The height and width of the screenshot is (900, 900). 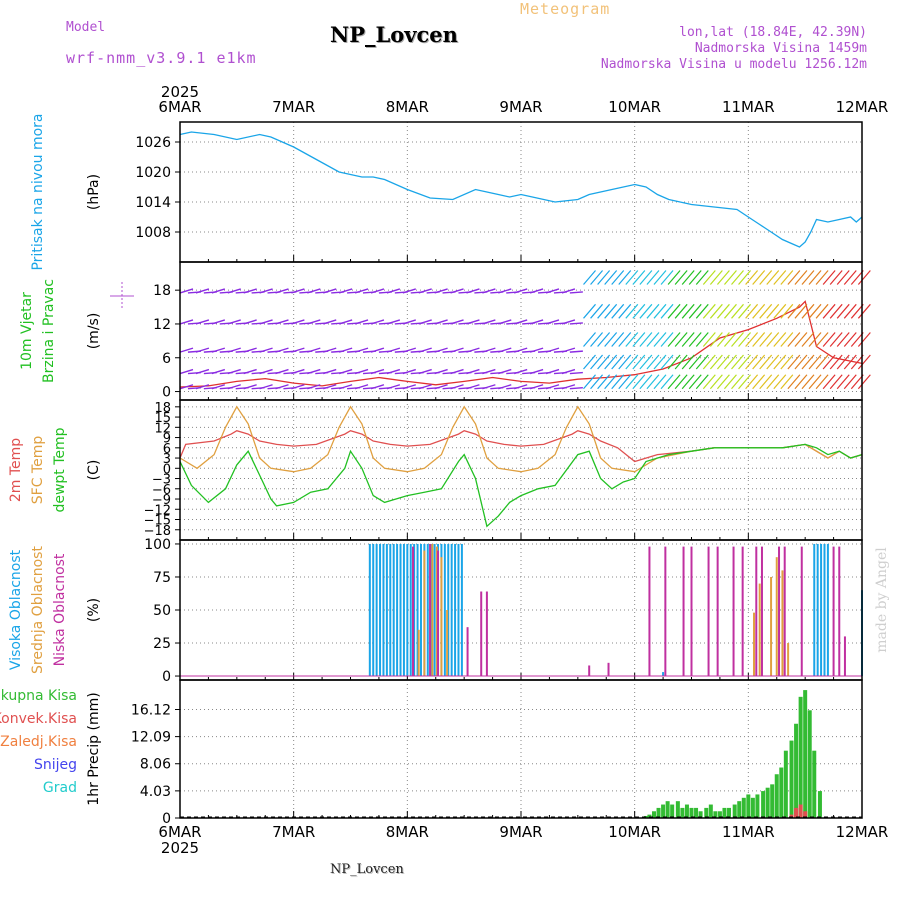 I want to click on x-tick-label-bottom: 10MAR, so click(x=634, y=832).